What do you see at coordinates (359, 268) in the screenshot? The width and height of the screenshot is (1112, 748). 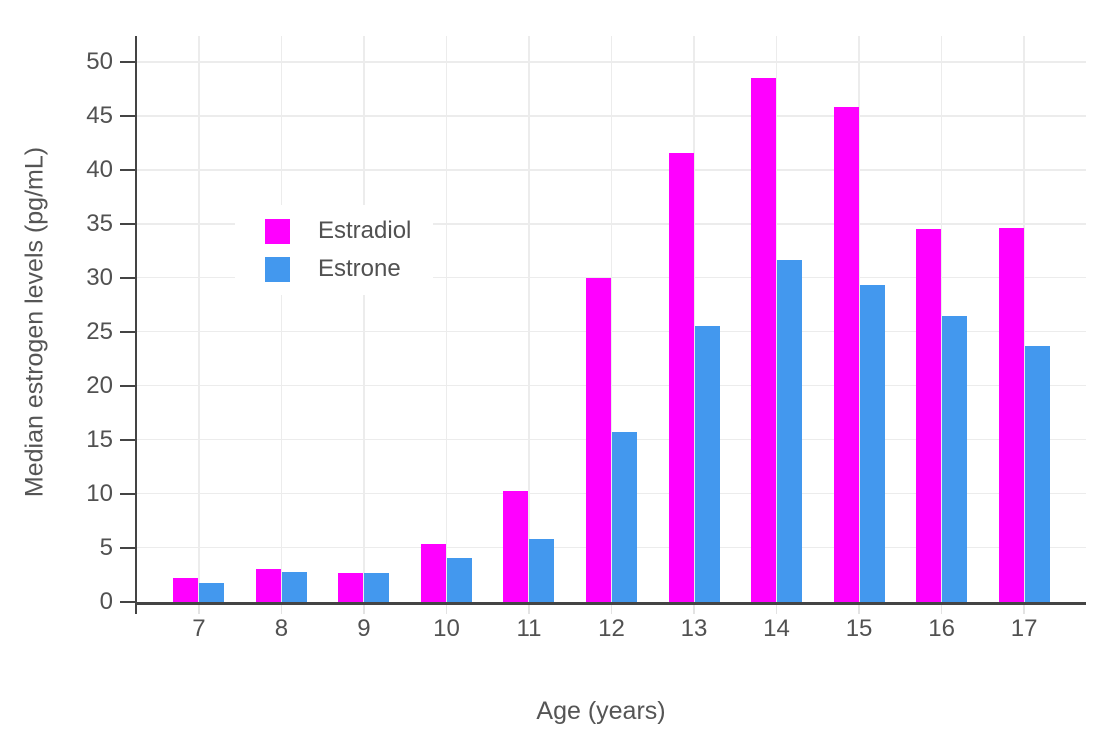 I see `legend-label-estrone: Estrone` at bounding box center [359, 268].